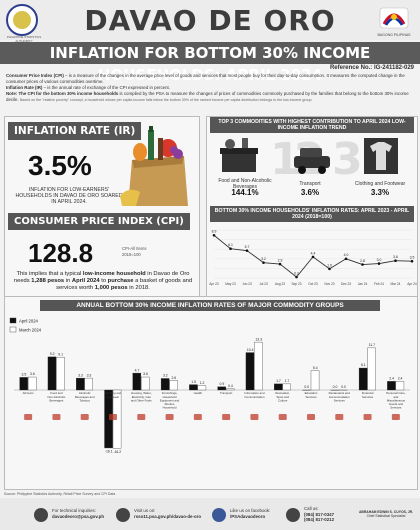 The image size is (420, 530). Describe the element at coordinates (379, 260) in the screenshot. I see `line-point-label: 3.0` at that location.